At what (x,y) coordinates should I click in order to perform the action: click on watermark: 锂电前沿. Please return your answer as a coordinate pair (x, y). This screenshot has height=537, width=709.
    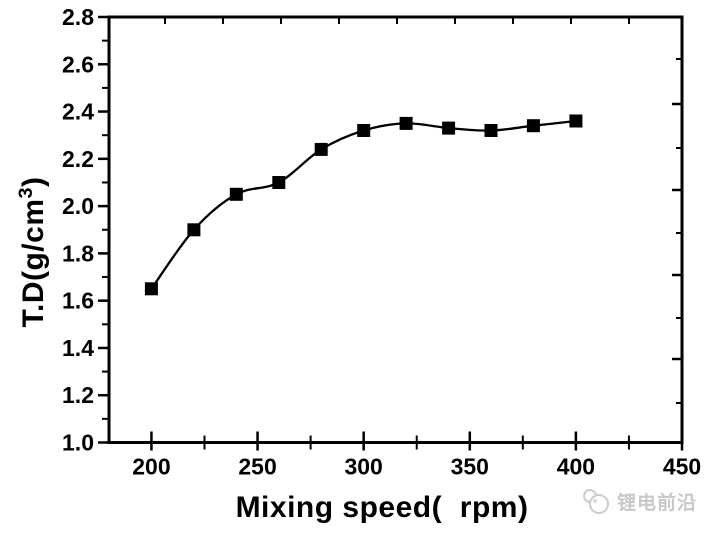
    Looking at the image, I should click on (638, 501).